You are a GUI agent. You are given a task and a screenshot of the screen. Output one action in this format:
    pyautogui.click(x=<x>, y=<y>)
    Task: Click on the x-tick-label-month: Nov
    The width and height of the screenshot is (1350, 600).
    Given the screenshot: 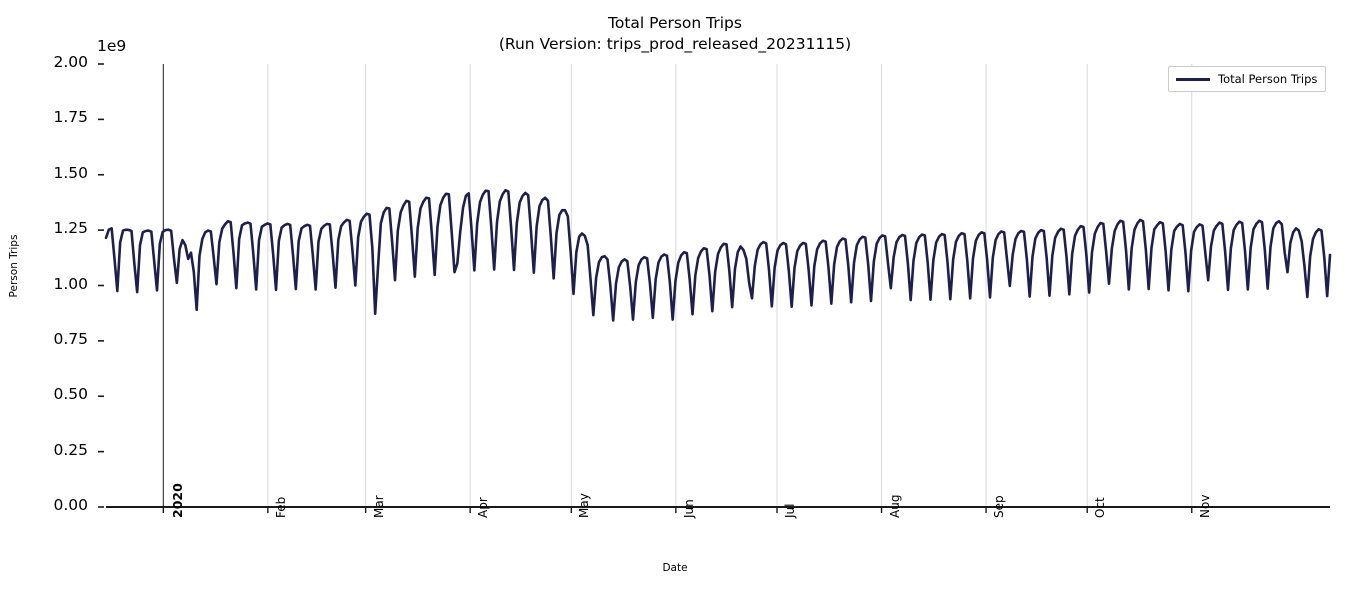 What is the action you would take?
    pyautogui.click(x=1204, y=506)
    